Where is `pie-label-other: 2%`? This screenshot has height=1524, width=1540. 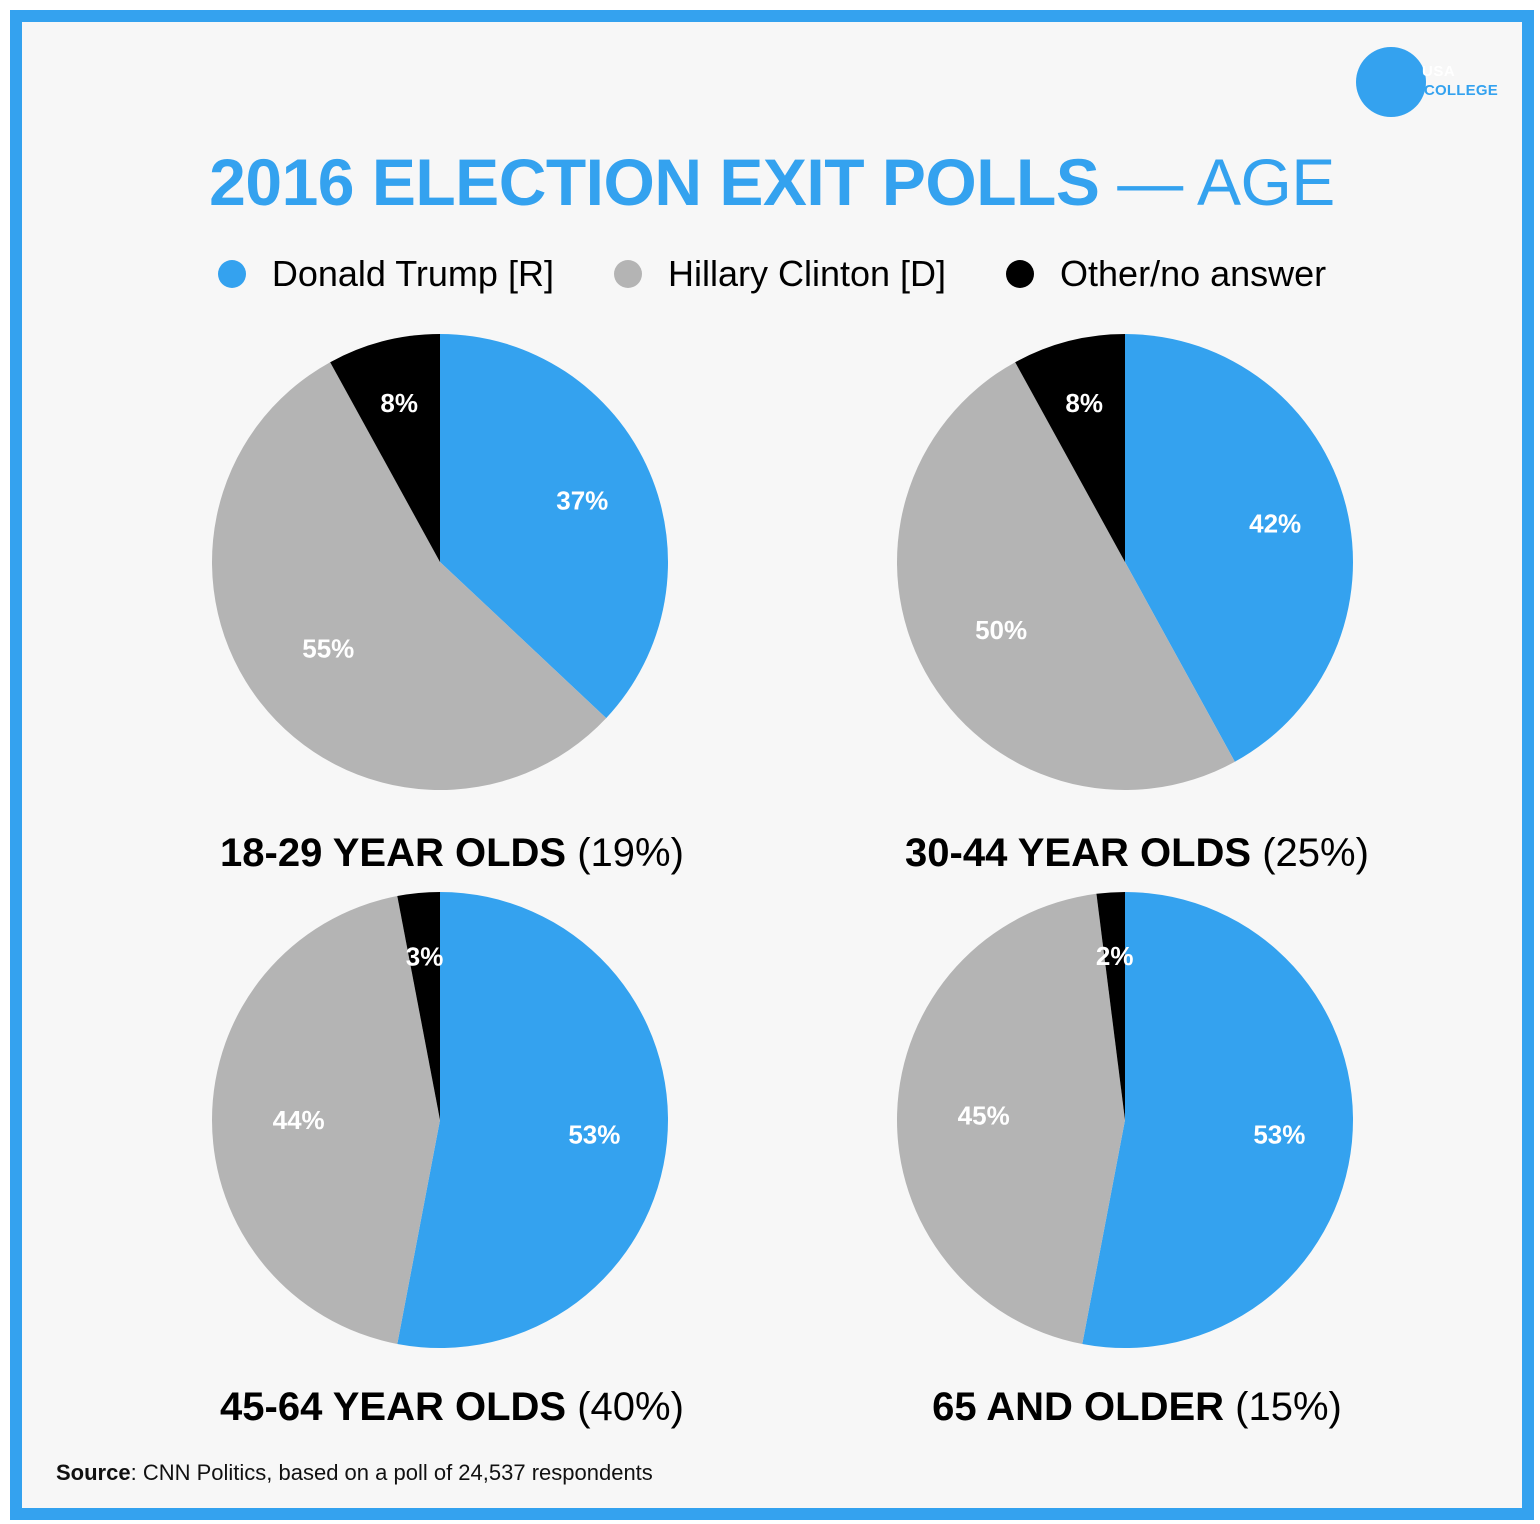 pie-label-other: 2% is located at coordinates (1115, 956).